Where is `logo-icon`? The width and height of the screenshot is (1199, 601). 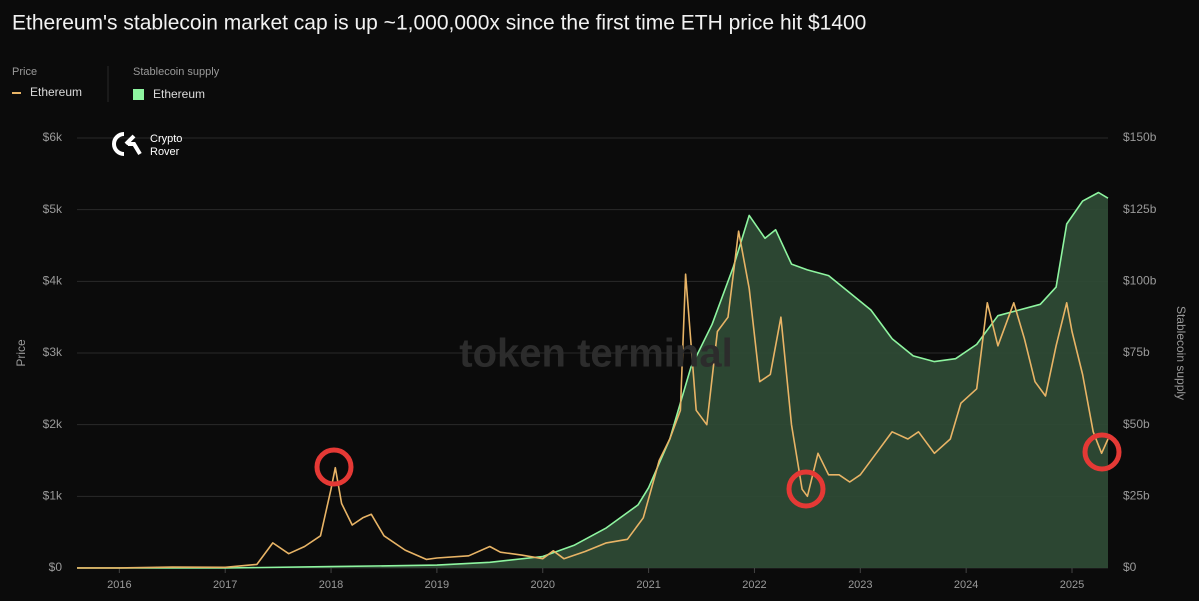
logo-icon is located at coordinates (127, 144).